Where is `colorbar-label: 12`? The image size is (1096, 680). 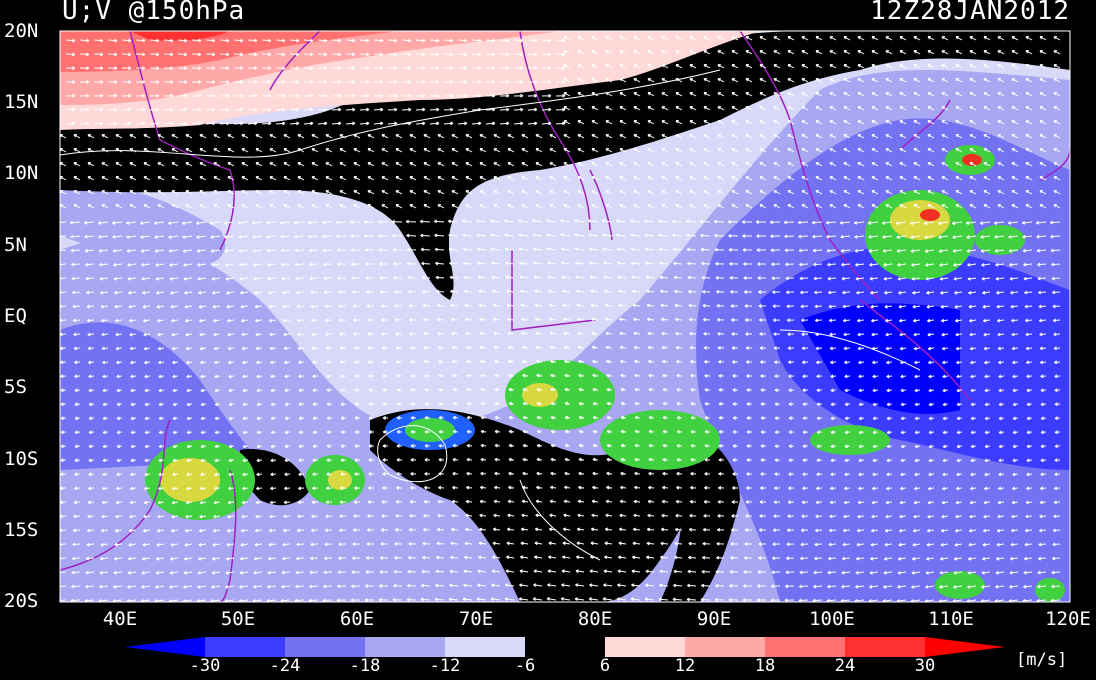
colorbar-label: 12 is located at coordinates (685, 666).